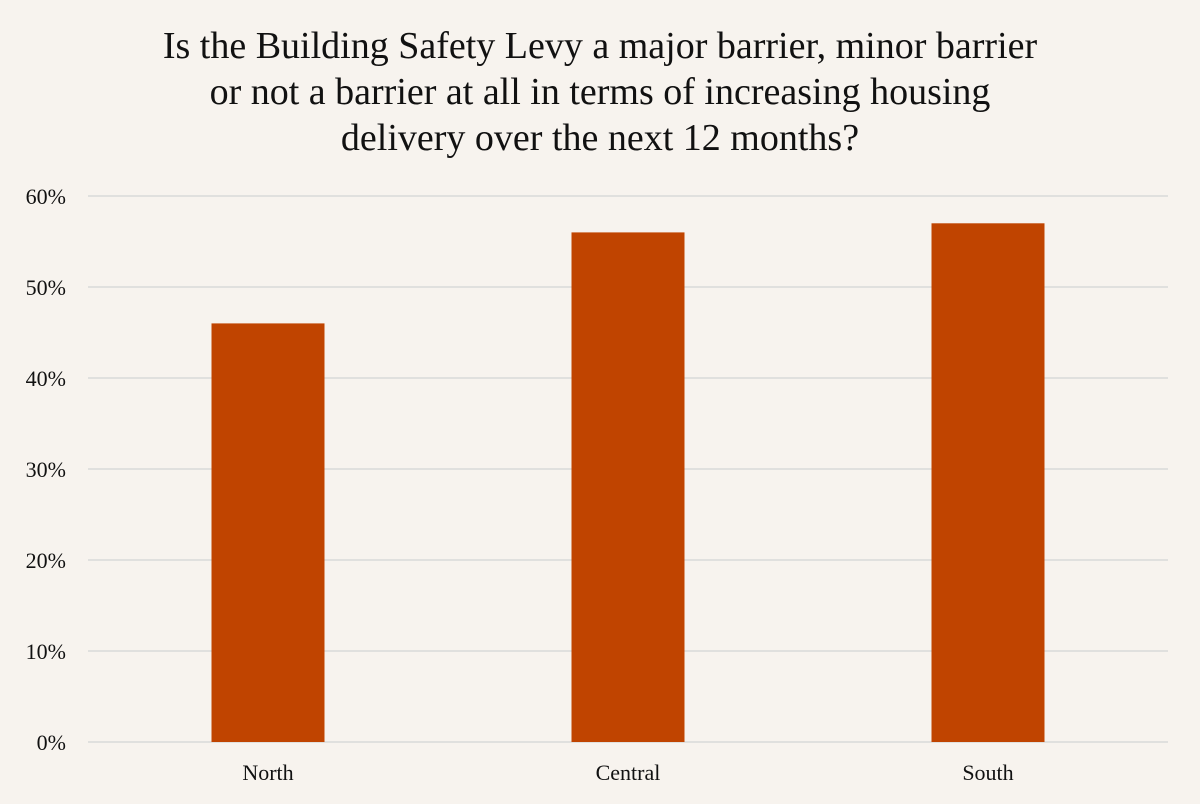 The width and height of the screenshot is (1200, 804). What do you see at coordinates (46, 196) in the screenshot?
I see `y-axis-tick-label: 60%` at bounding box center [46, 196].